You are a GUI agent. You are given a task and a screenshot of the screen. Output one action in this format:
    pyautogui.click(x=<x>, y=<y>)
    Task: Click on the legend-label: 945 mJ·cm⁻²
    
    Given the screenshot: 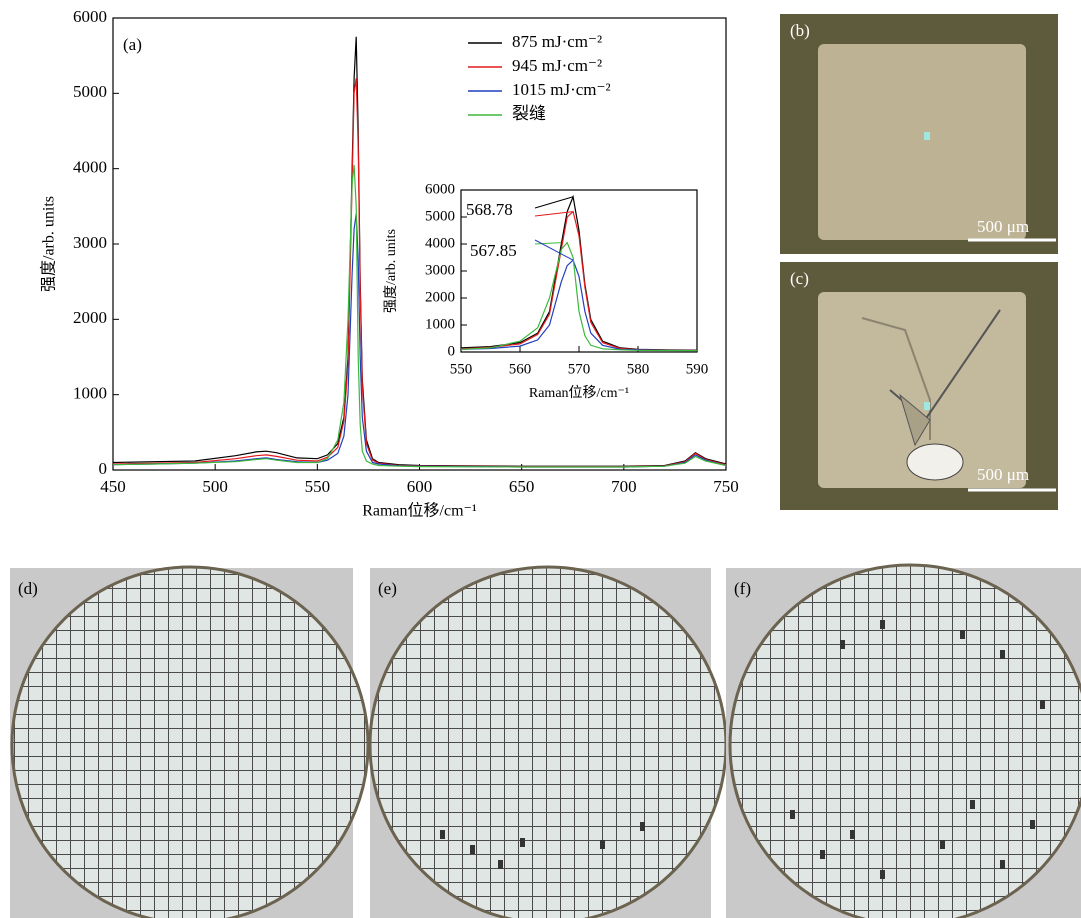 What is the action you would take?
    pyautogui.click(x=557, y=65)
    